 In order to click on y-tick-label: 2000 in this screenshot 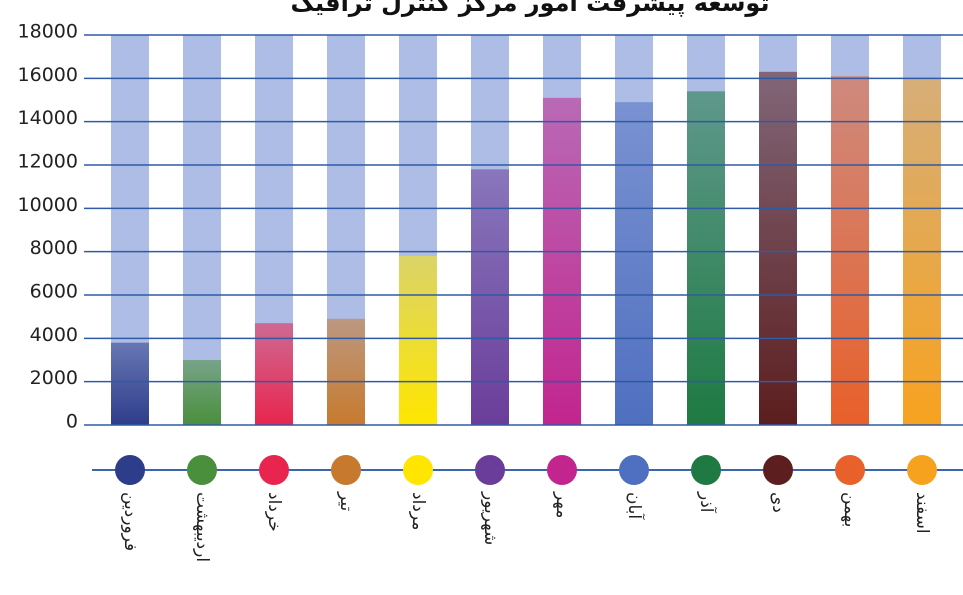, I will do `click(54, 378)`.